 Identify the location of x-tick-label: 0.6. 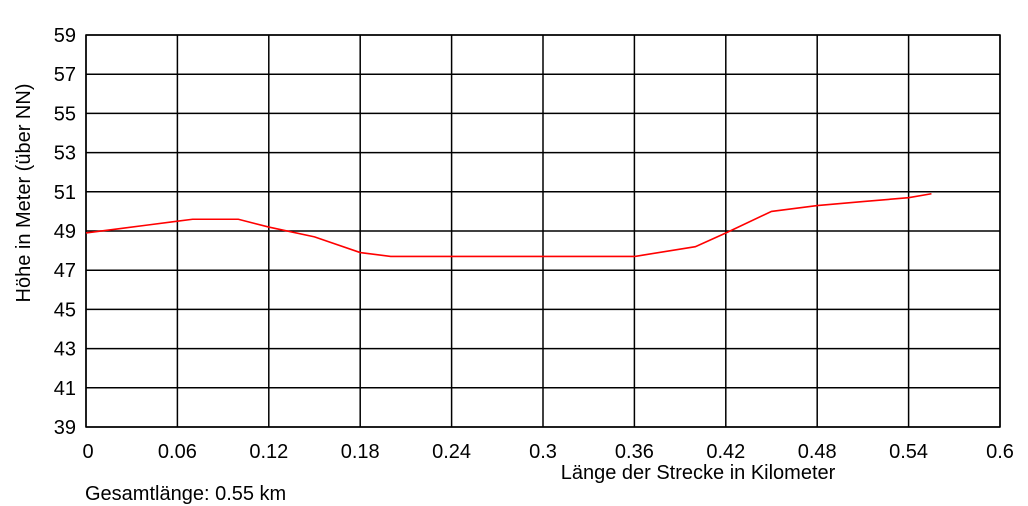
(1000, 452).